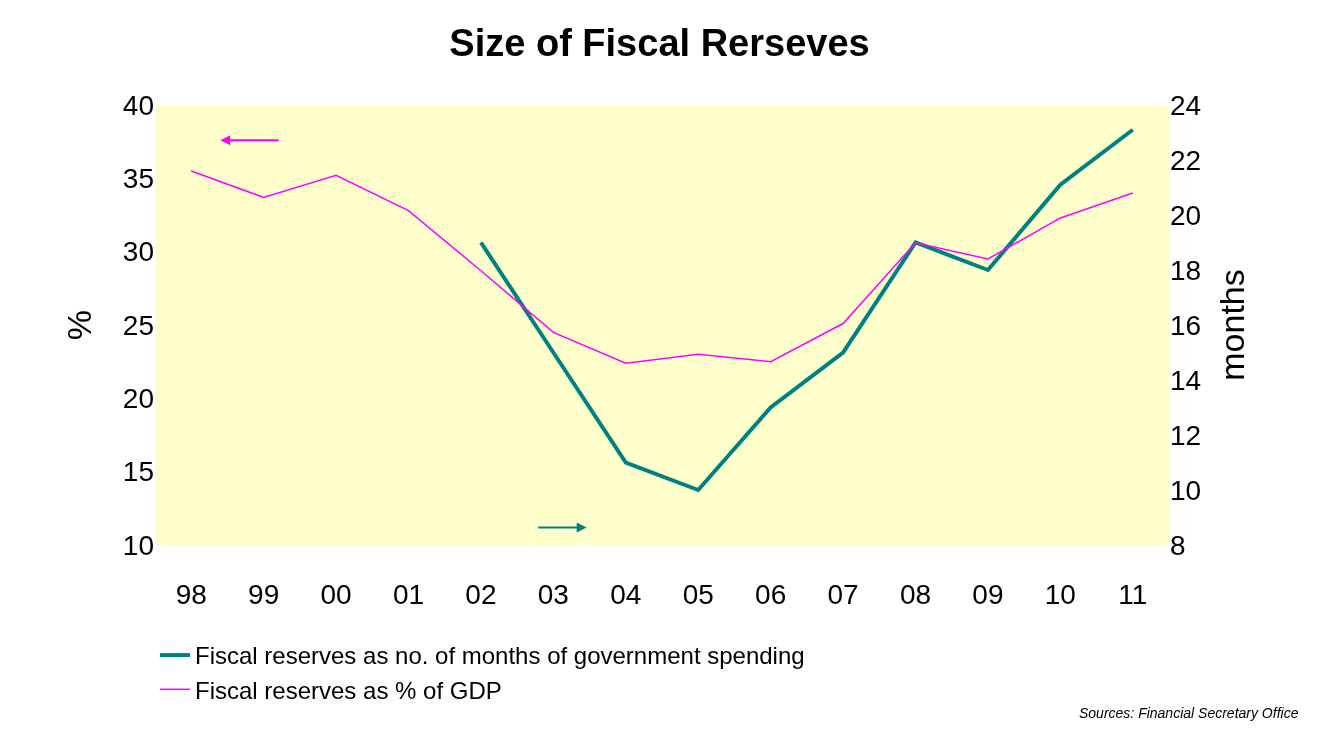 Image resolution: width=1319 pixels, height=730 pixels. Describe the element at coordinates (1060, 594) in the screenshot. I see `x-tick-label: 10` at that location.